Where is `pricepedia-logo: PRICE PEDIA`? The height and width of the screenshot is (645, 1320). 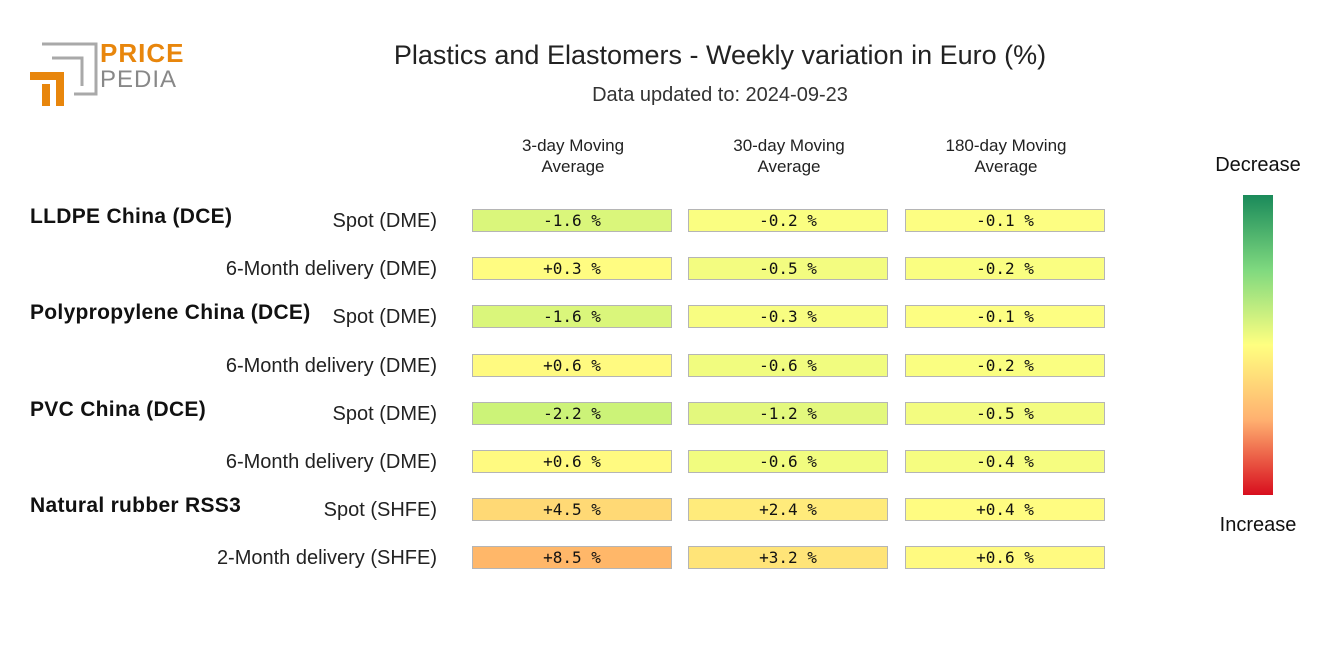 pricepedia-logo: PRICE PEDIA is located at coordinates (108, 74).